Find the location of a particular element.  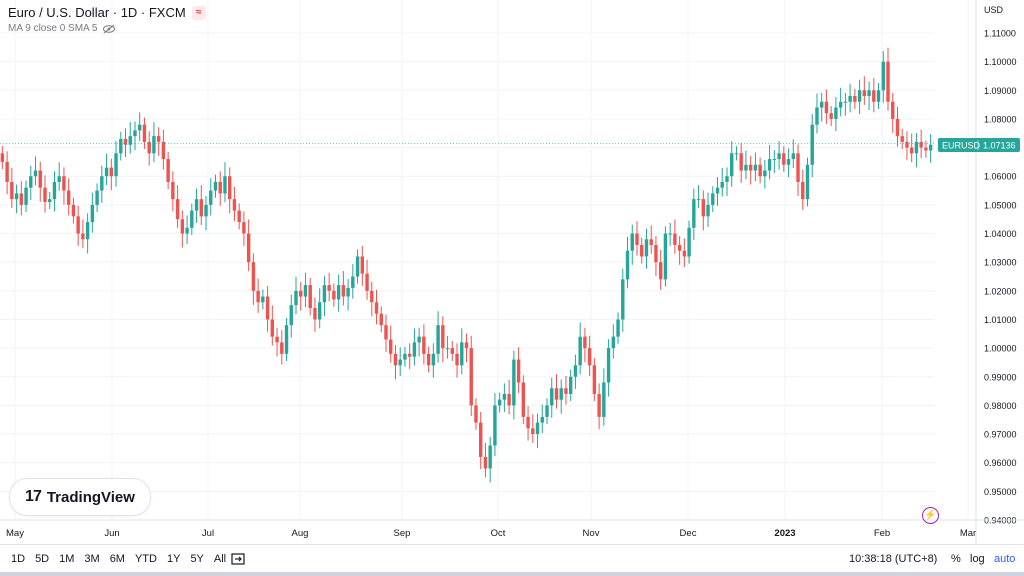

time-axis: May Jun Jul Aug Sep Oct Nov Dec 2023 Feb Mar is located at coordinates (512, 529).